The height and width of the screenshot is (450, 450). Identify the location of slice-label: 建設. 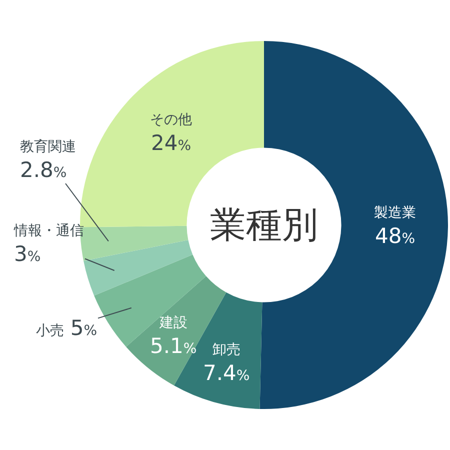
(173, 323).